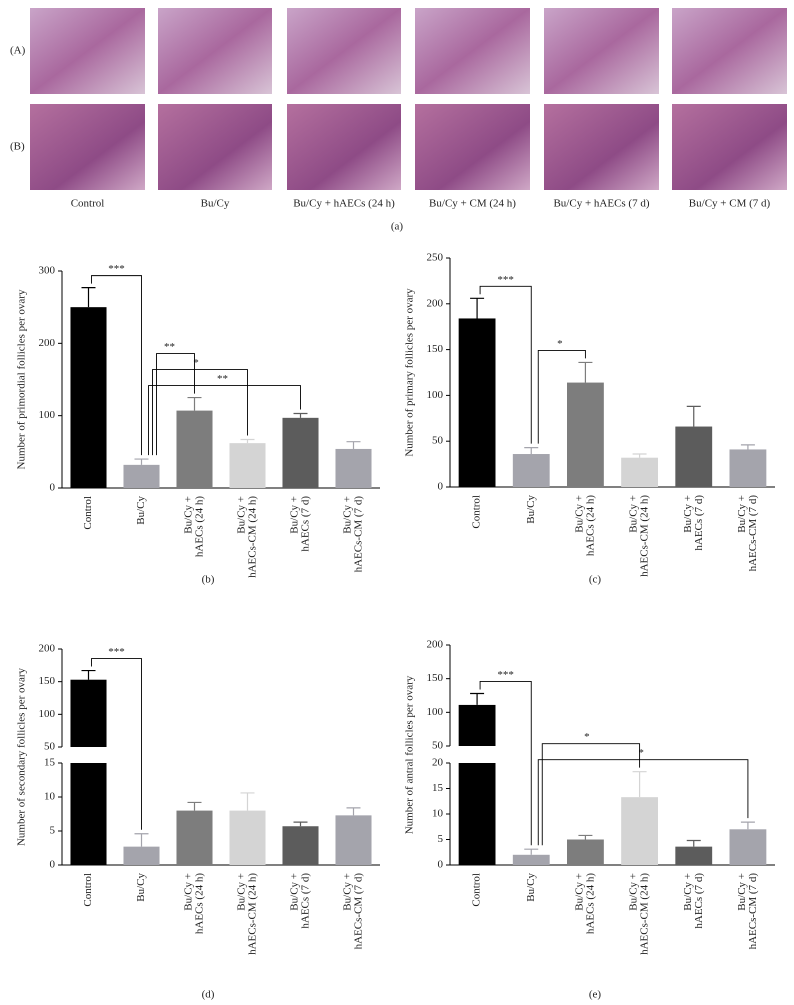  What do you see at coordinates (17, 147) in the screenshot?
I see `row-label: (B)` at bounding box center [17, 147].